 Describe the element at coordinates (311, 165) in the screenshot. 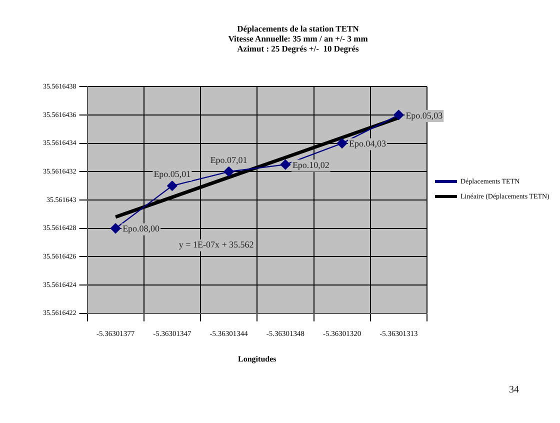

I see `data-label: Epo.10,02` at that location.